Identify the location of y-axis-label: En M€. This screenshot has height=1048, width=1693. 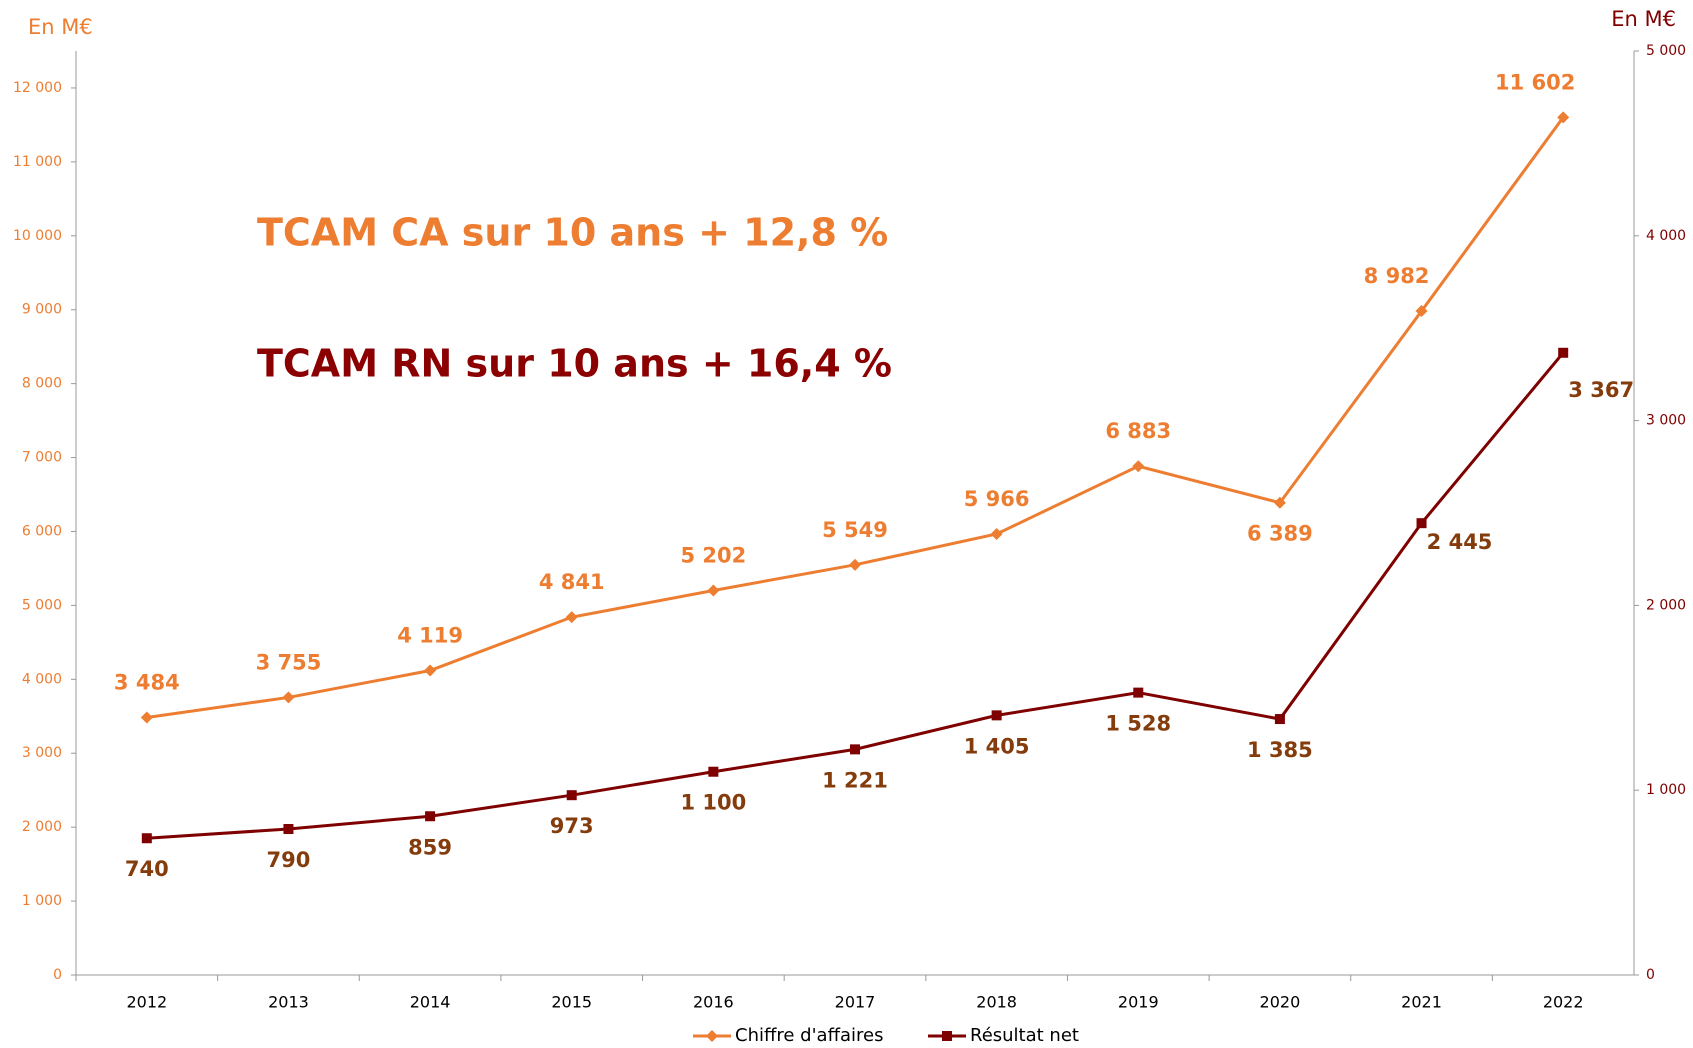
(60, 27).